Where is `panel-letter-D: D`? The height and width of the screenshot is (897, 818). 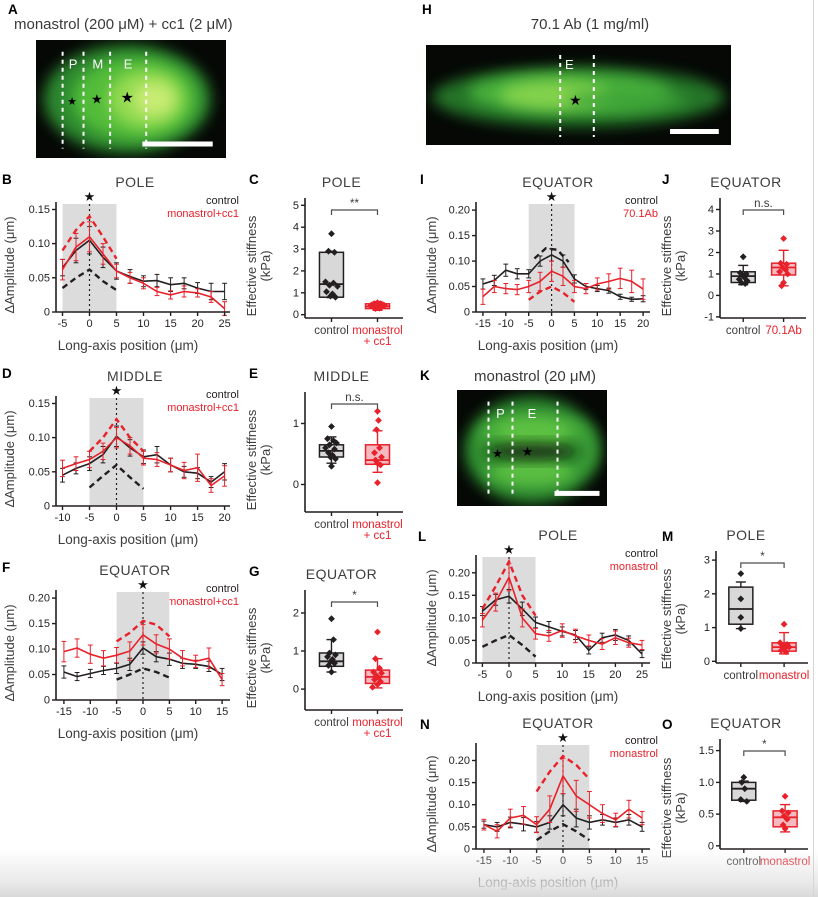 panel-letter-D: D is located at coordinates (7, 373).